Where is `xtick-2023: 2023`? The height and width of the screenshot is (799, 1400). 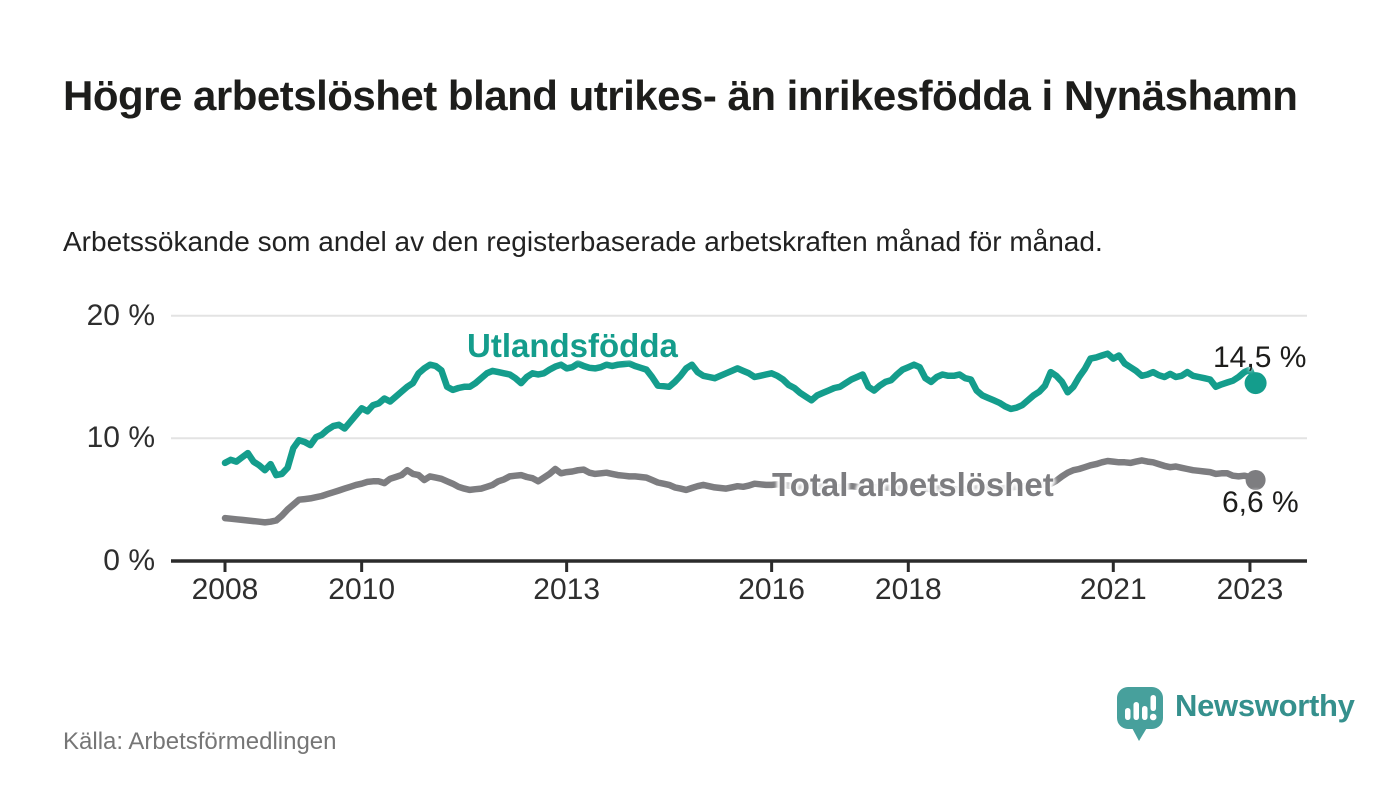 xtick-2023: 2023 is located at coordinates (1250, 589).